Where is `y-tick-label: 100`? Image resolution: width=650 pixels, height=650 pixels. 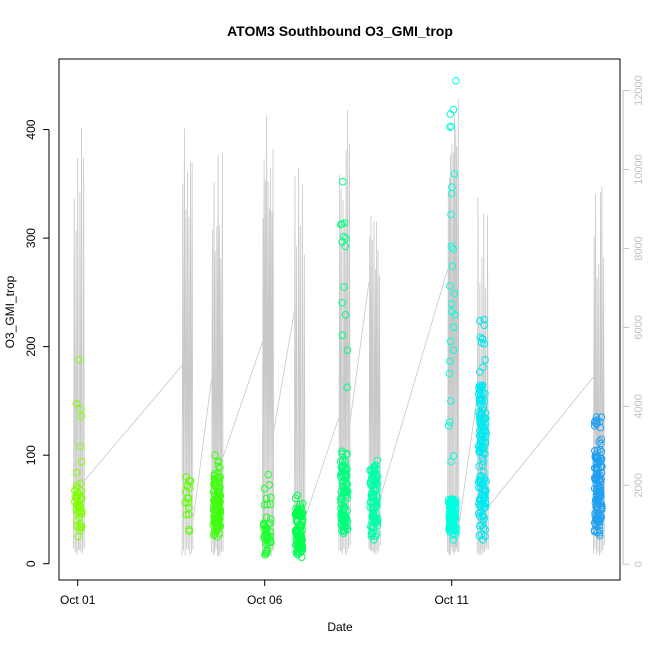
y-tick-label: 100 is located at coordinates (31, 455).